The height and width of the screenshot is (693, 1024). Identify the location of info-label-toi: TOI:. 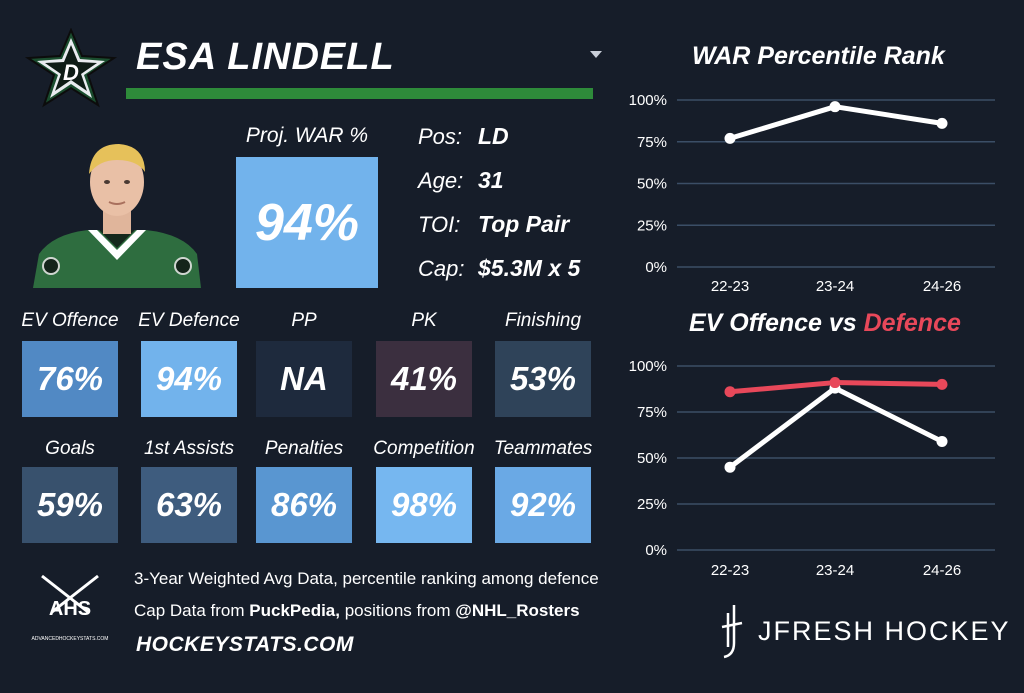
(439, 224).